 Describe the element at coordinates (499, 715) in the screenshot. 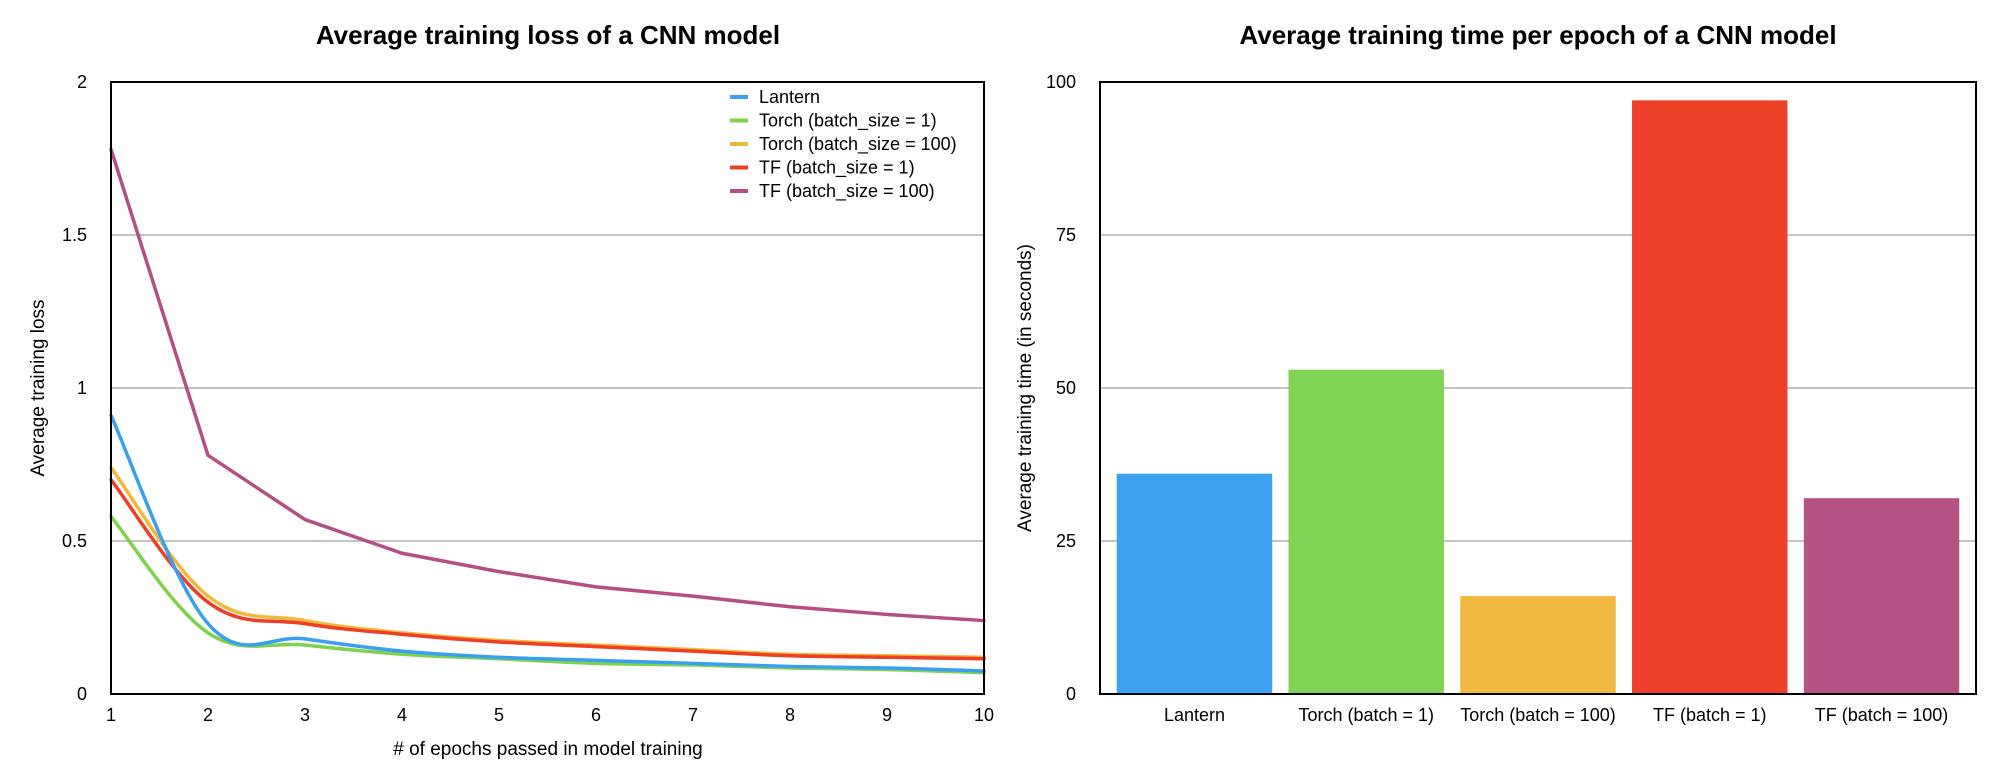

I see `x-tick-label: 5` at that location.